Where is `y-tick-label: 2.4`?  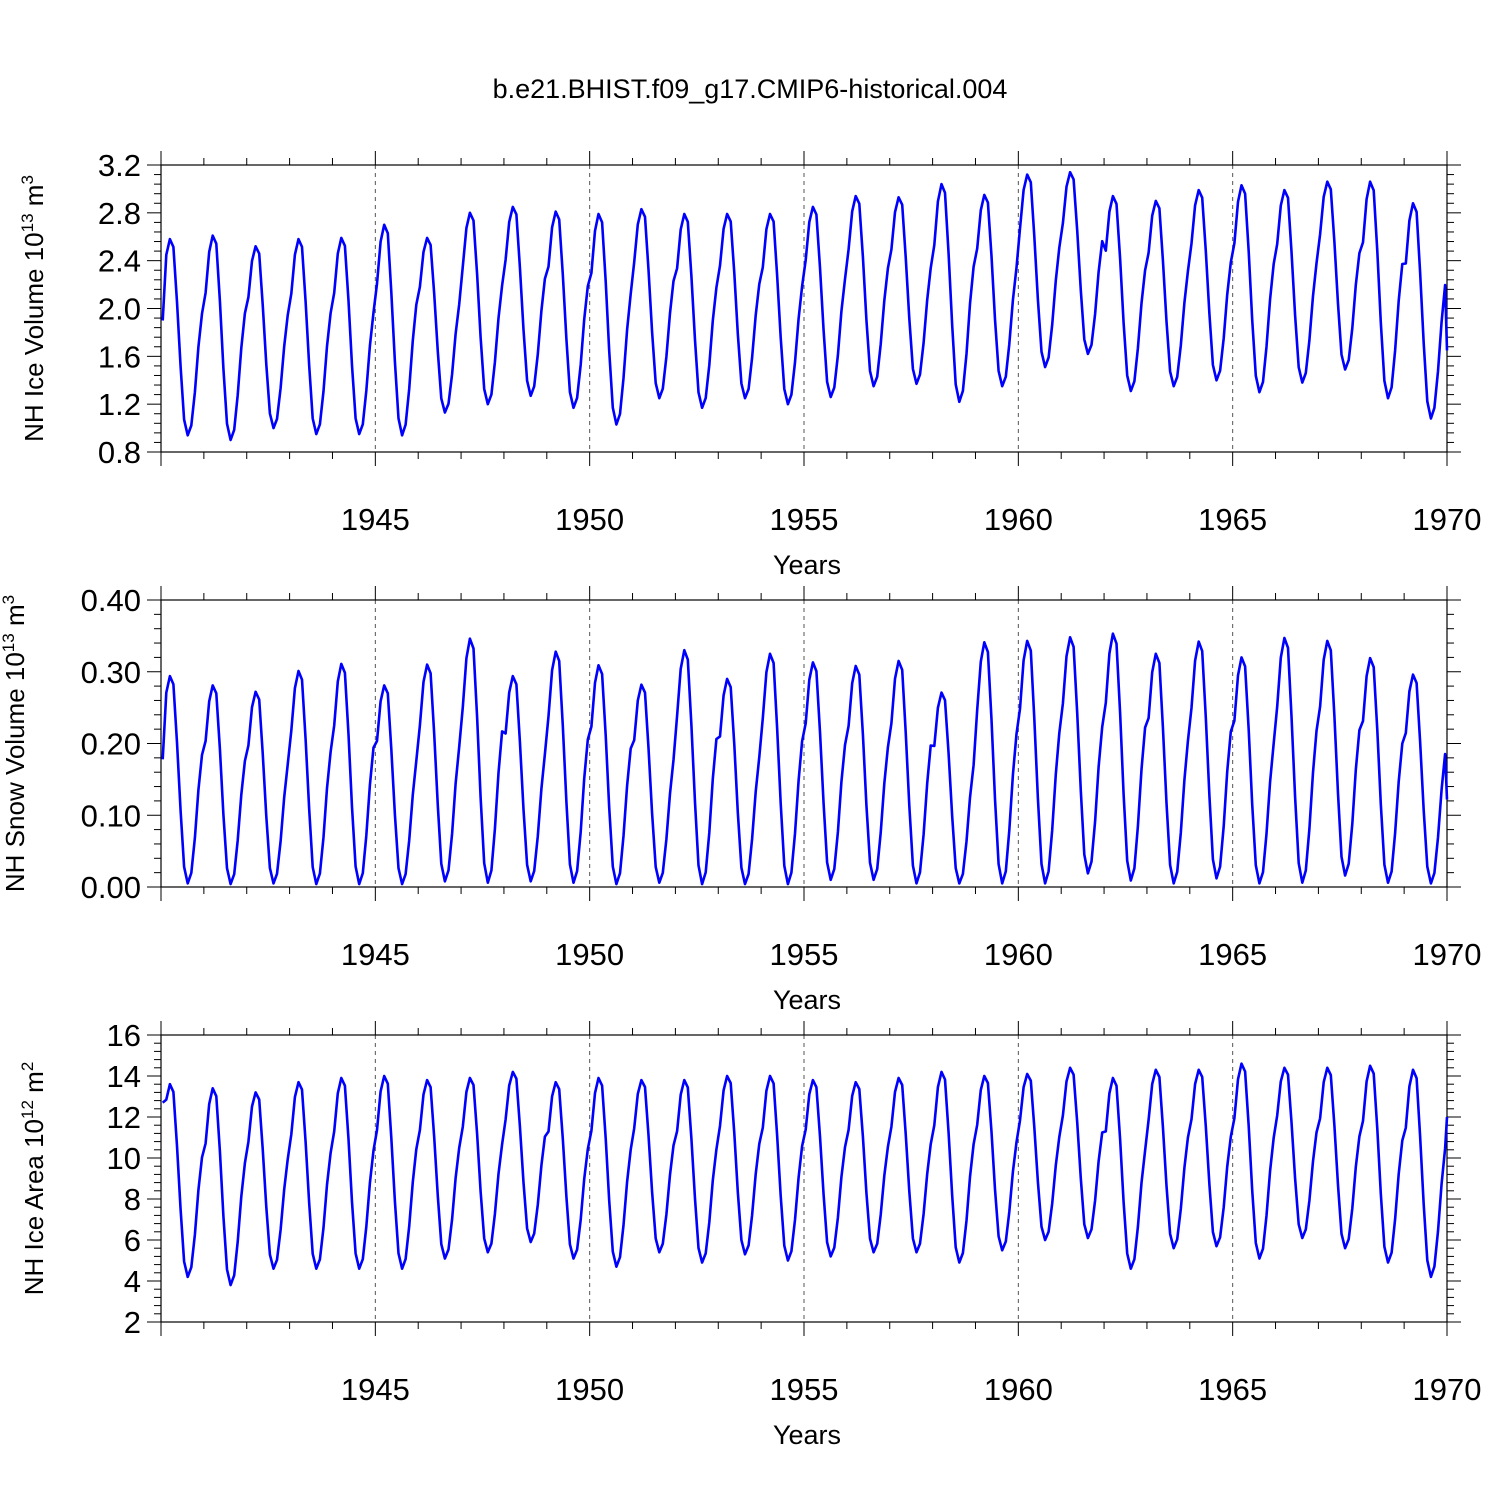 y-tick-label: 2.4 is located at coordinates (119, 261).